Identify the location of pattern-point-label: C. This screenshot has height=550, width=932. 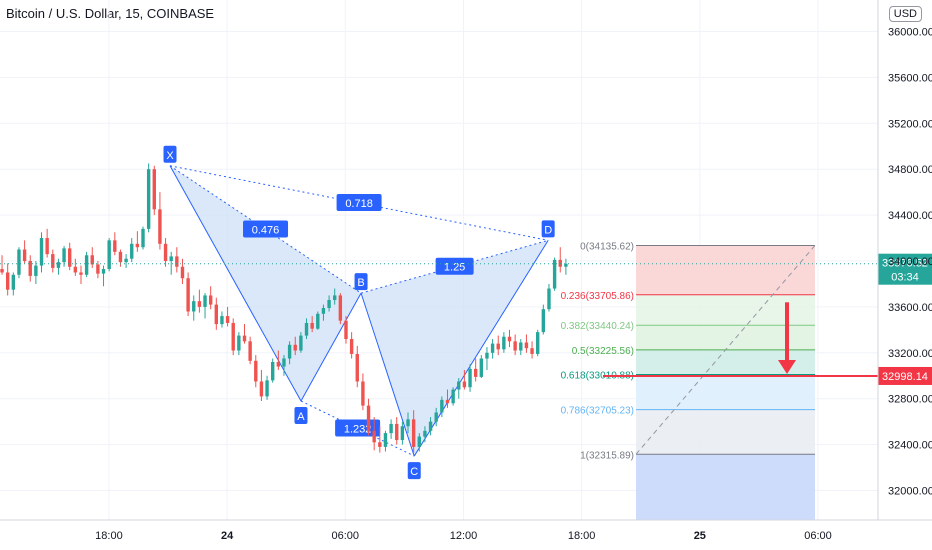
(414, 472).